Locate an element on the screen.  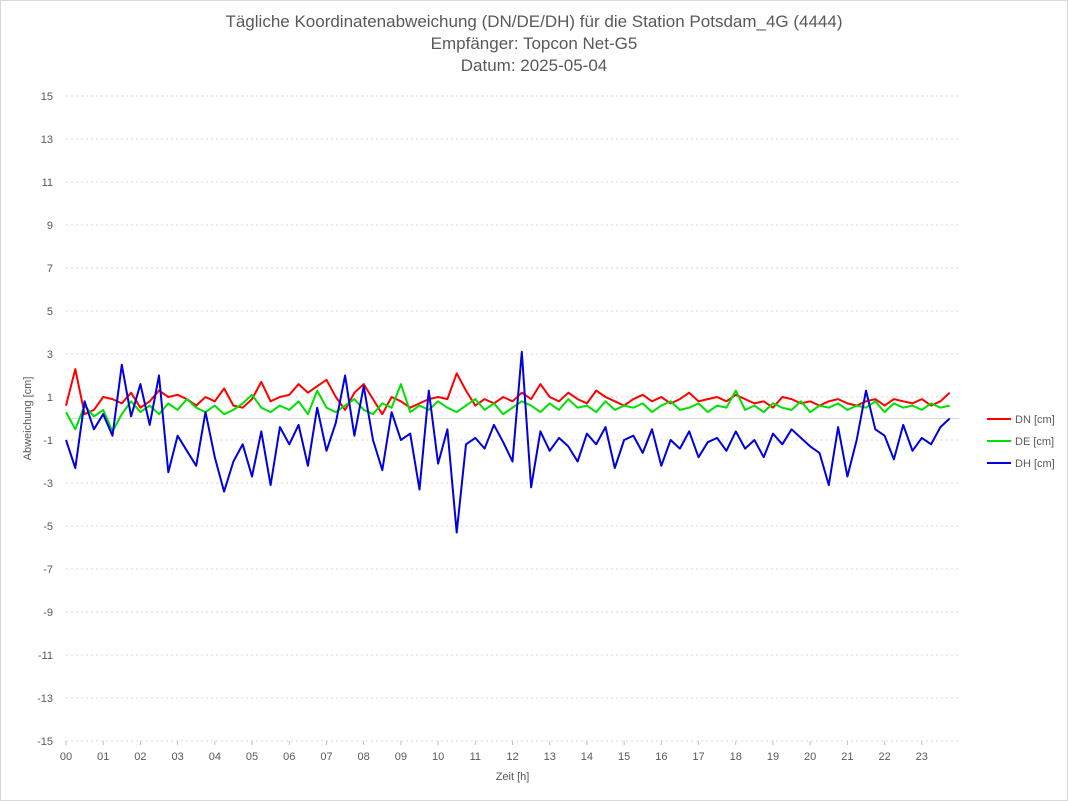
x-tick-label: 14 is located at coordinates (587, 757).